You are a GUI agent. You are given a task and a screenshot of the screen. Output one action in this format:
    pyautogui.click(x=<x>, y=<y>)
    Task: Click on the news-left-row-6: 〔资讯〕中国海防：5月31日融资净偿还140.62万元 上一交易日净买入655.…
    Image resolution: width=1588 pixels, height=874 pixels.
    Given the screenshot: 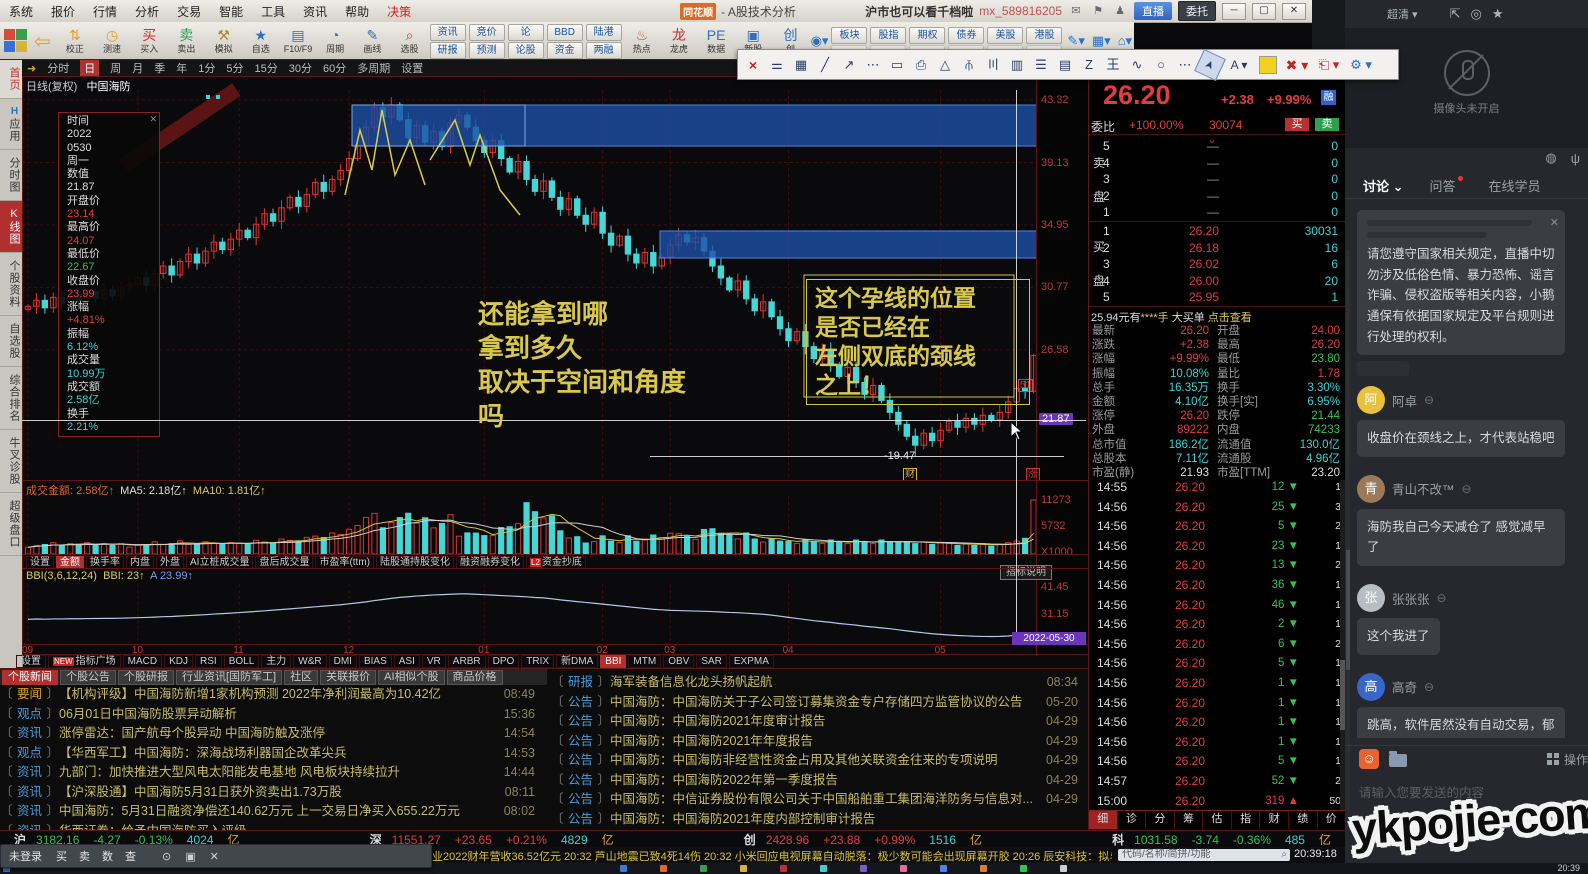 What is the action you would take?
    pyautogui.click(x=267, y=811)
    